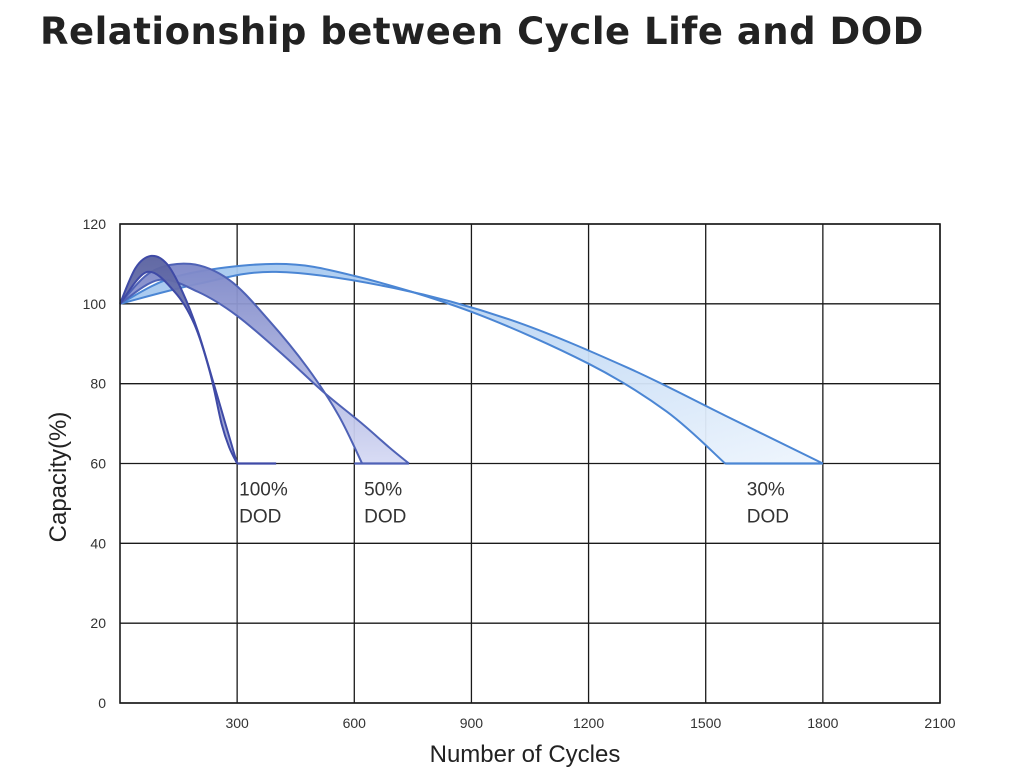  I want to click on y-tick-label: 80, so click(98, 384).